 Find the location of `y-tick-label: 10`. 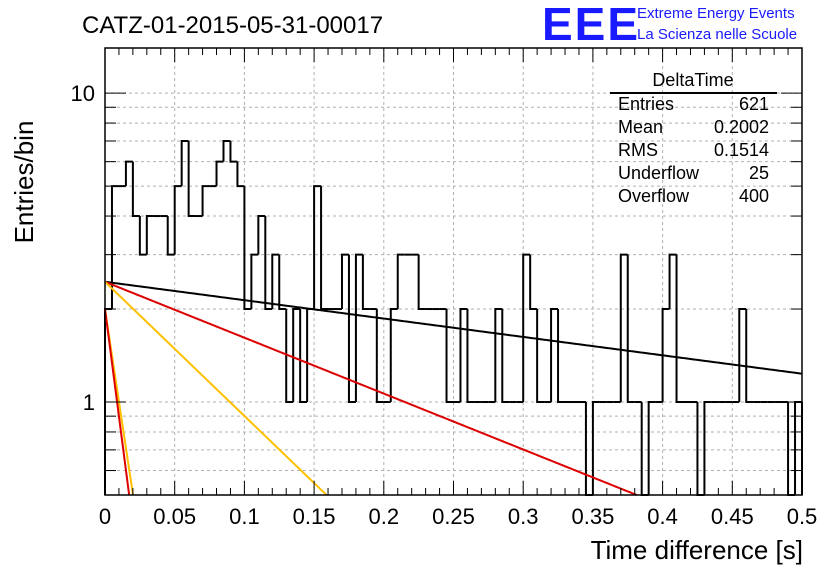

y-tick-label: 10 is located at coordinates (83, 93).